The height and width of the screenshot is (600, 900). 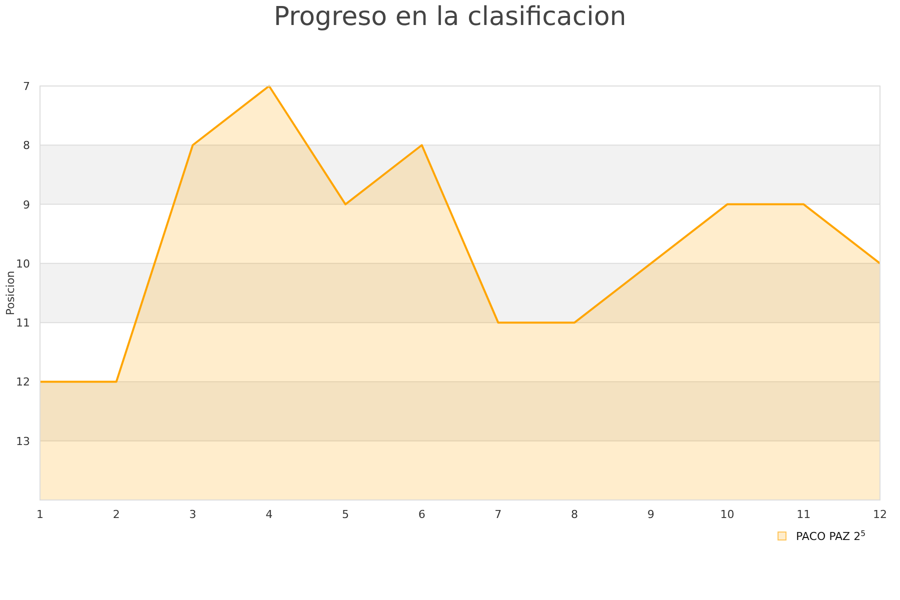 I want to click on x-tick-label: 7, so click(x=498, y=514).